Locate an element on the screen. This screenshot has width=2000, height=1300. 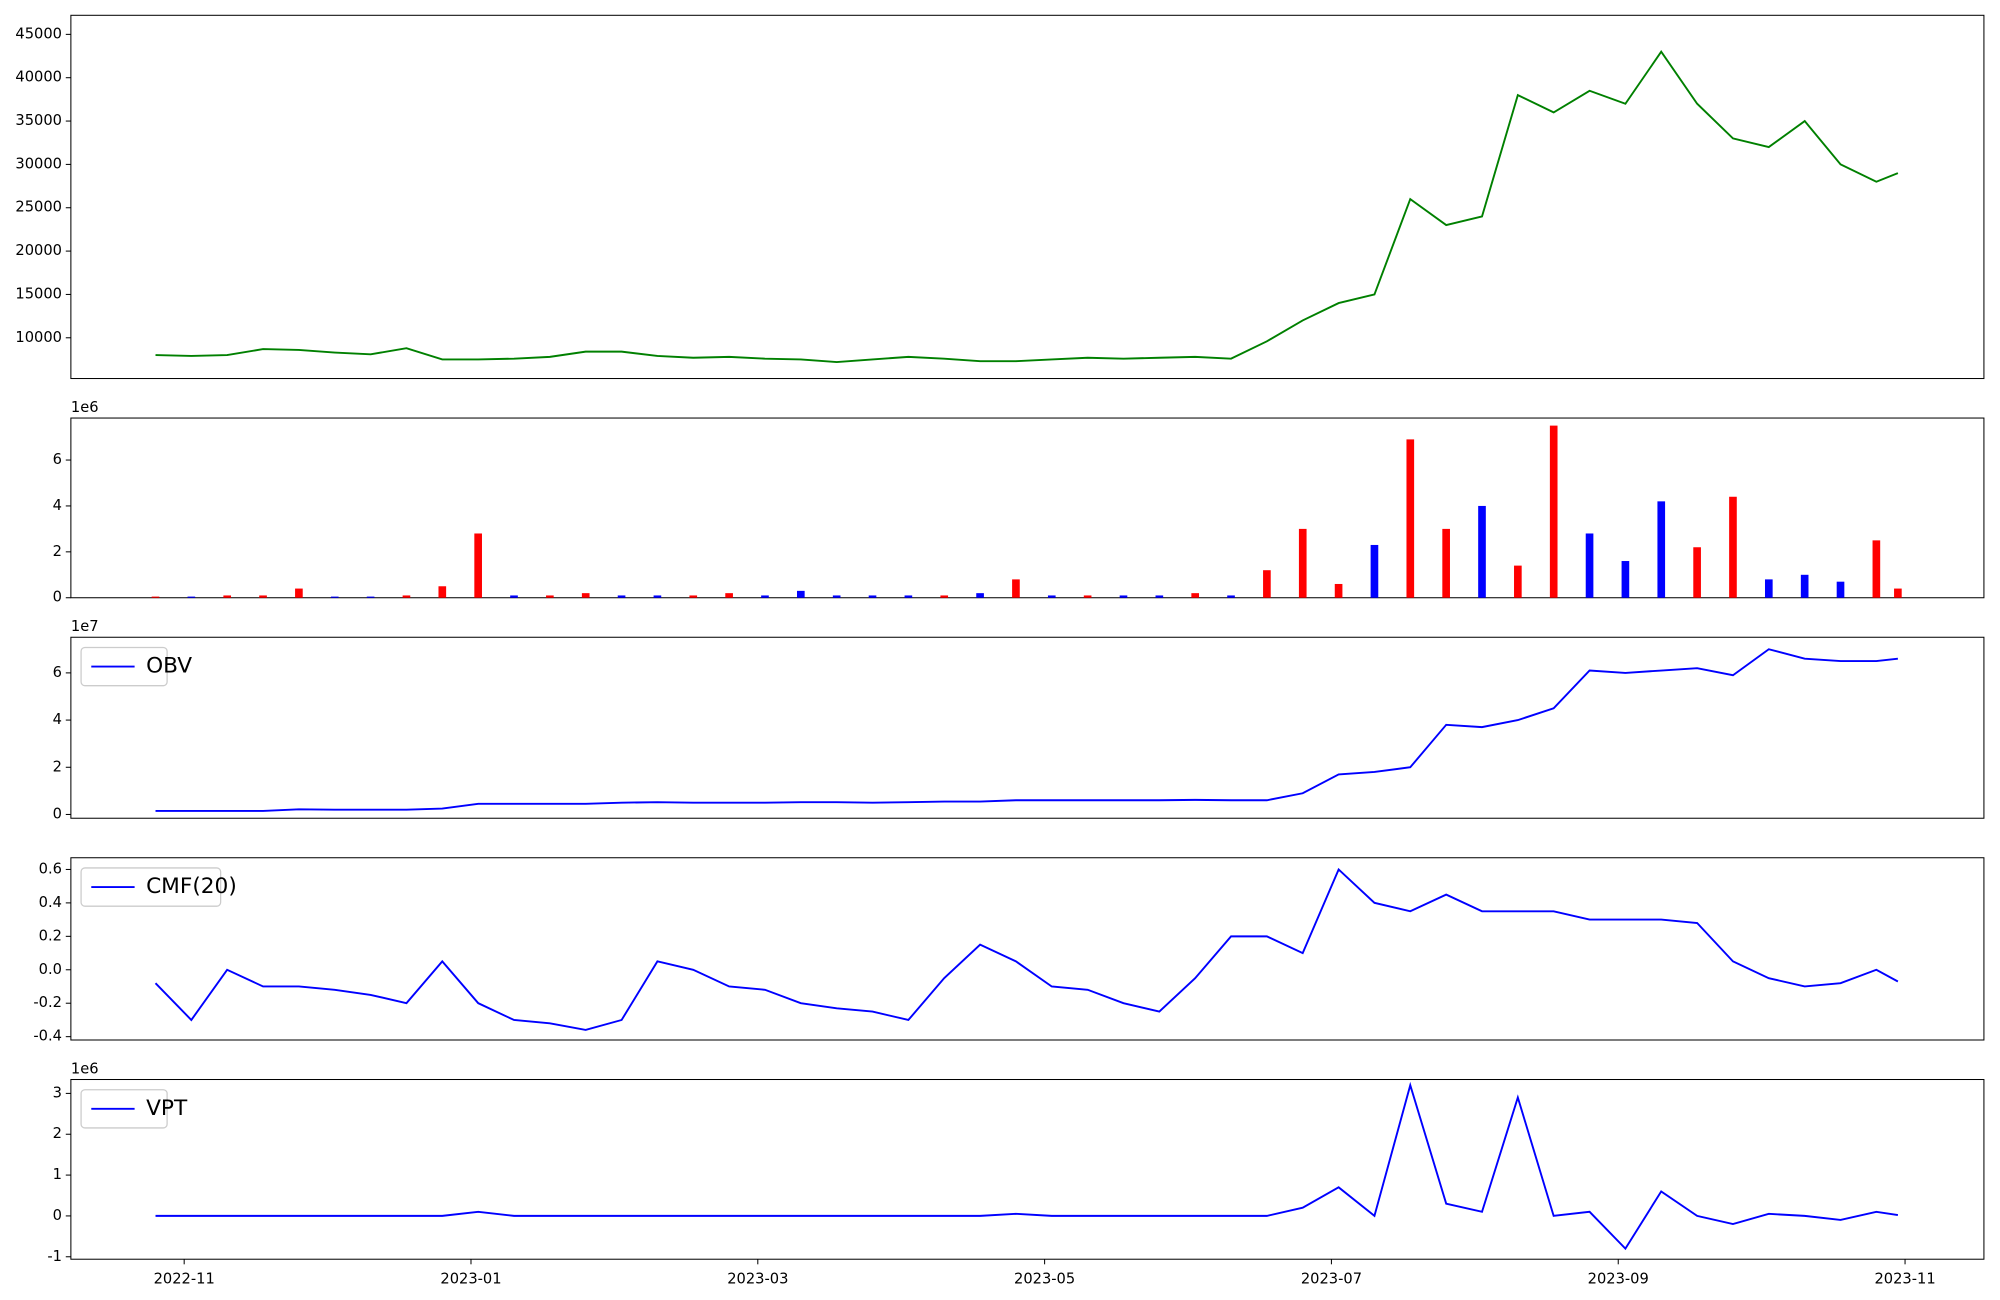
y-tick-label: 20000 is located at coordinates (38, 250).